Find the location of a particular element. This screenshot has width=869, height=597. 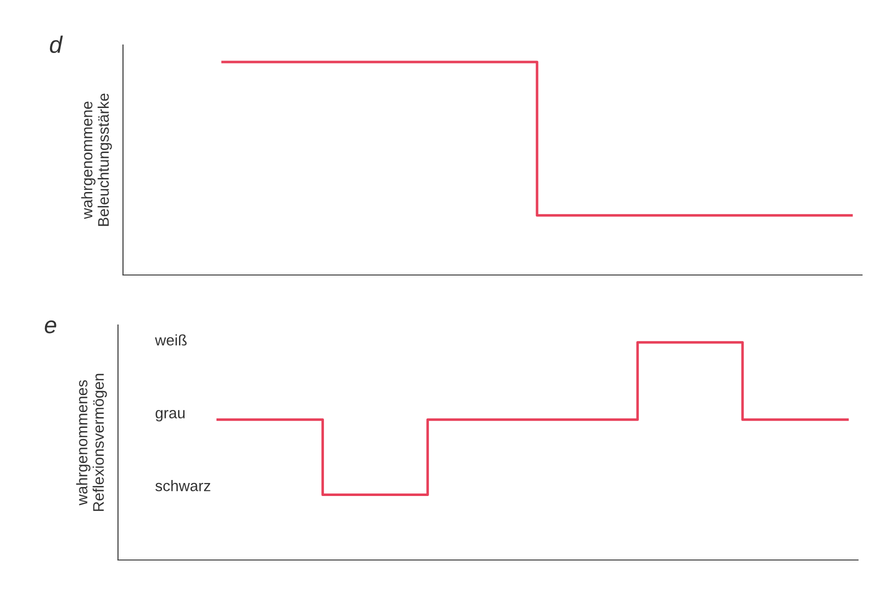

y-axis-title: wahrgenommenes Reflexionsvermögen is located at coordinates (91, 442).